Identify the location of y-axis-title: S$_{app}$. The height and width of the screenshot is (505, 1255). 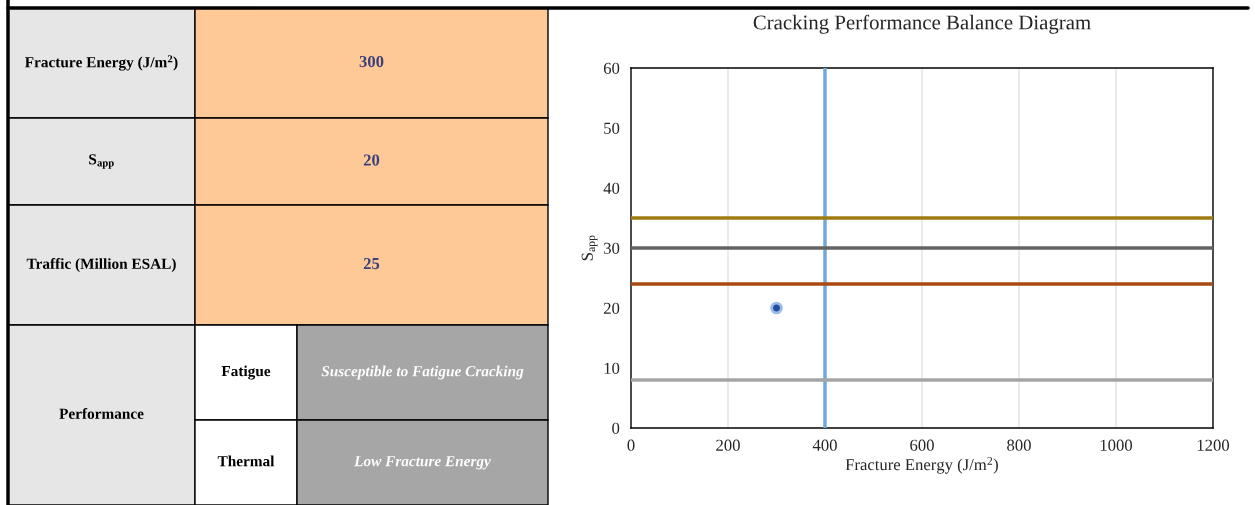
(589, 248).